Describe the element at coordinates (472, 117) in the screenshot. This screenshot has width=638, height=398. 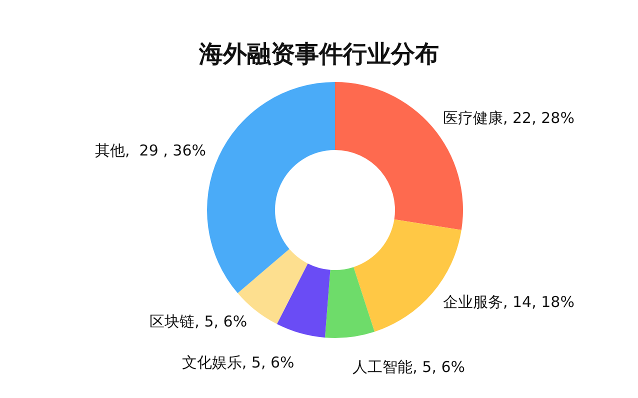
I see `slice-label: 医疗健康` at that location.